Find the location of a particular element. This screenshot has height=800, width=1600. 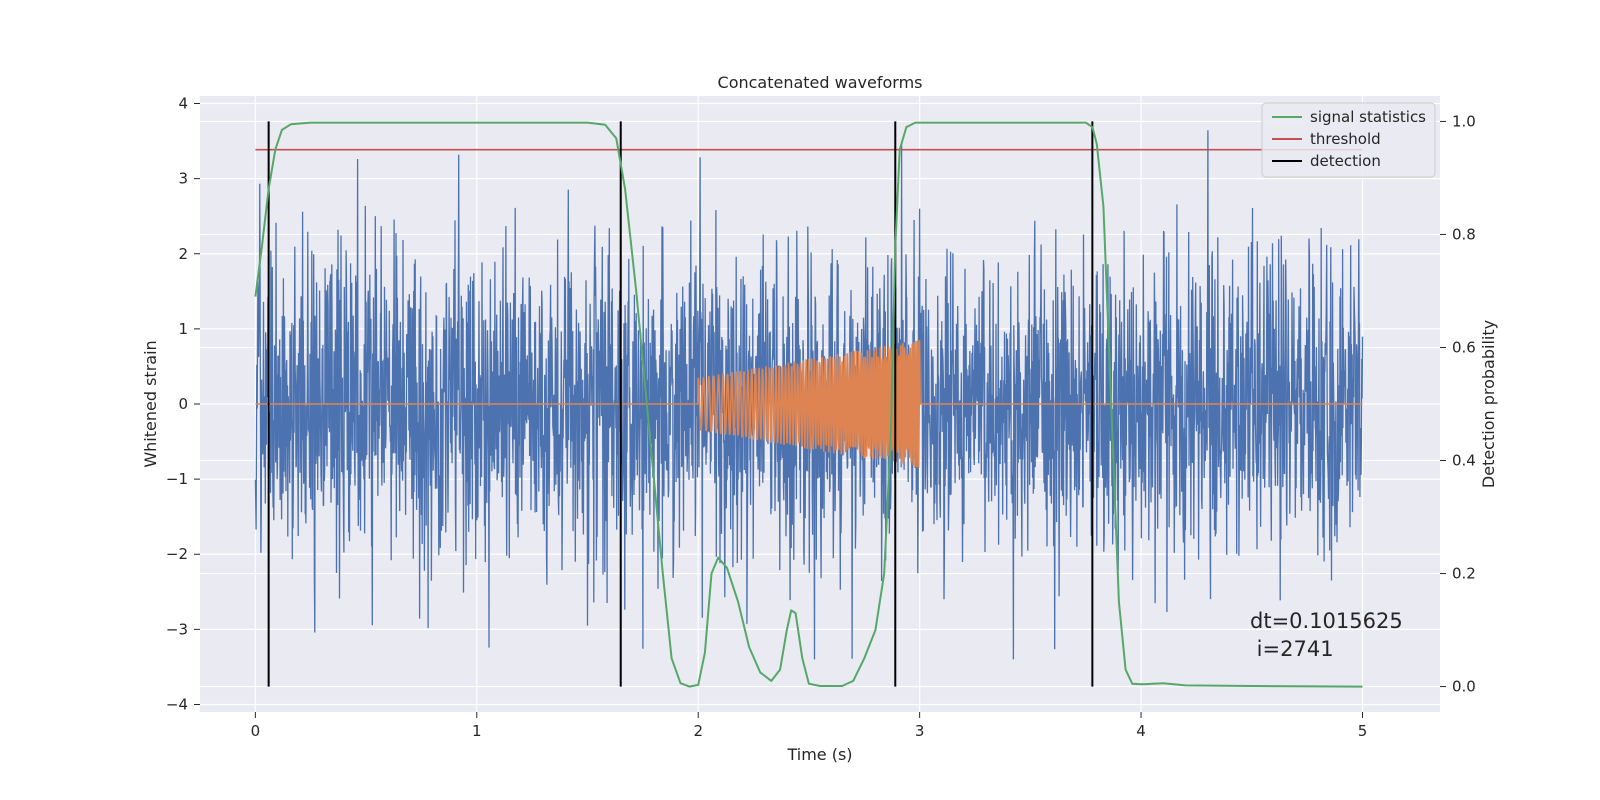

y2-tick-label: 0.6 is located at coordinates (1464, 347).